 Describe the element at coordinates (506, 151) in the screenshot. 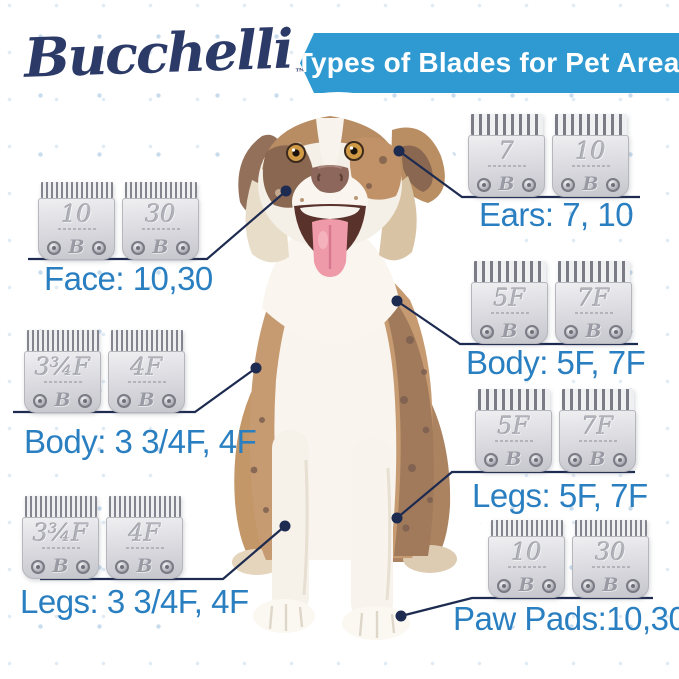

I see `blade-number: 7` at that location.